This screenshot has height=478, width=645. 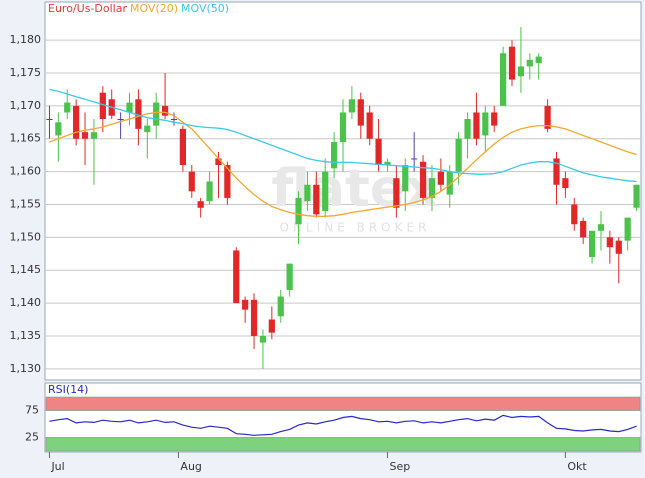 I want to click on watermark-sub: ONLINE BROKER, so click(x=355, y=228).